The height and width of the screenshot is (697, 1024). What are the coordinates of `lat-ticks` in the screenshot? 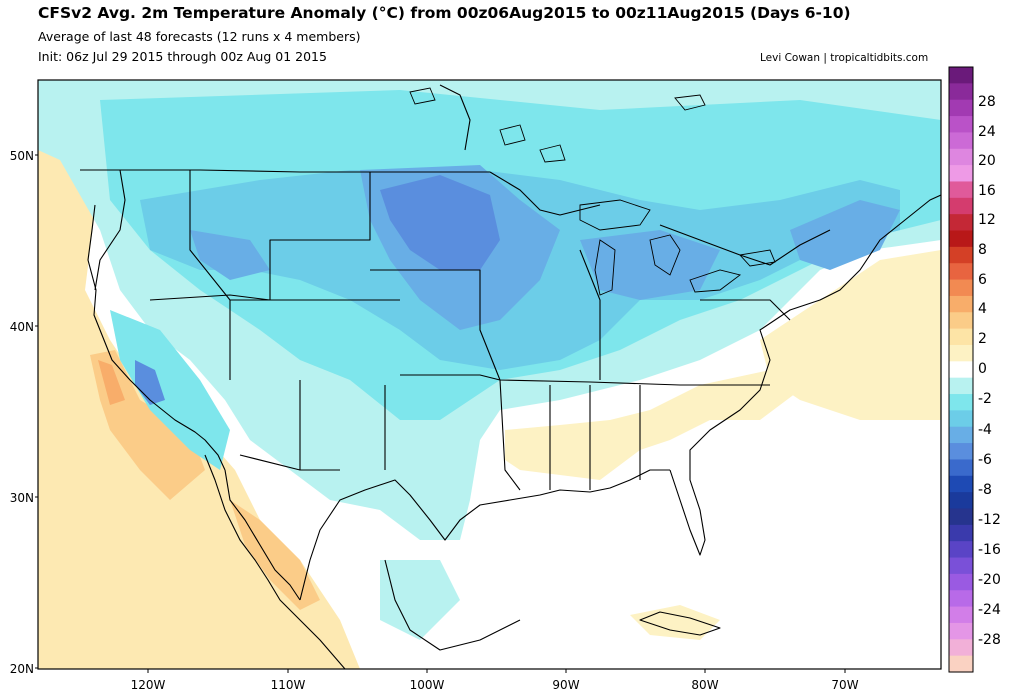 It's located at (36, 411).